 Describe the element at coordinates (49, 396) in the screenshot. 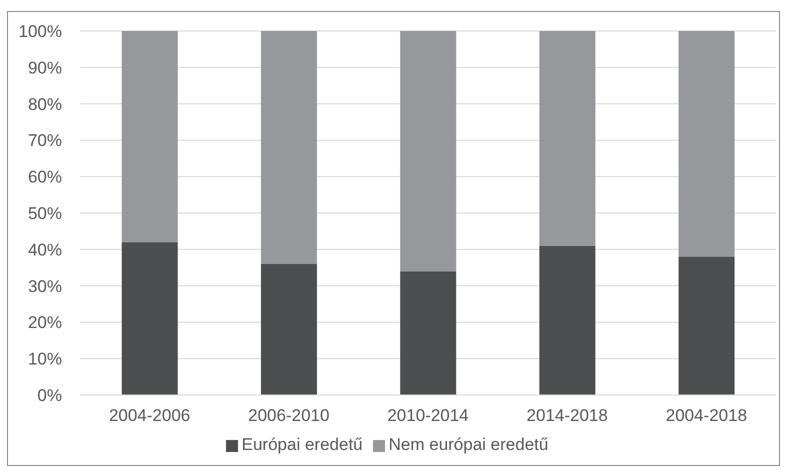

I see `y-tick-label: 0%` at that location.